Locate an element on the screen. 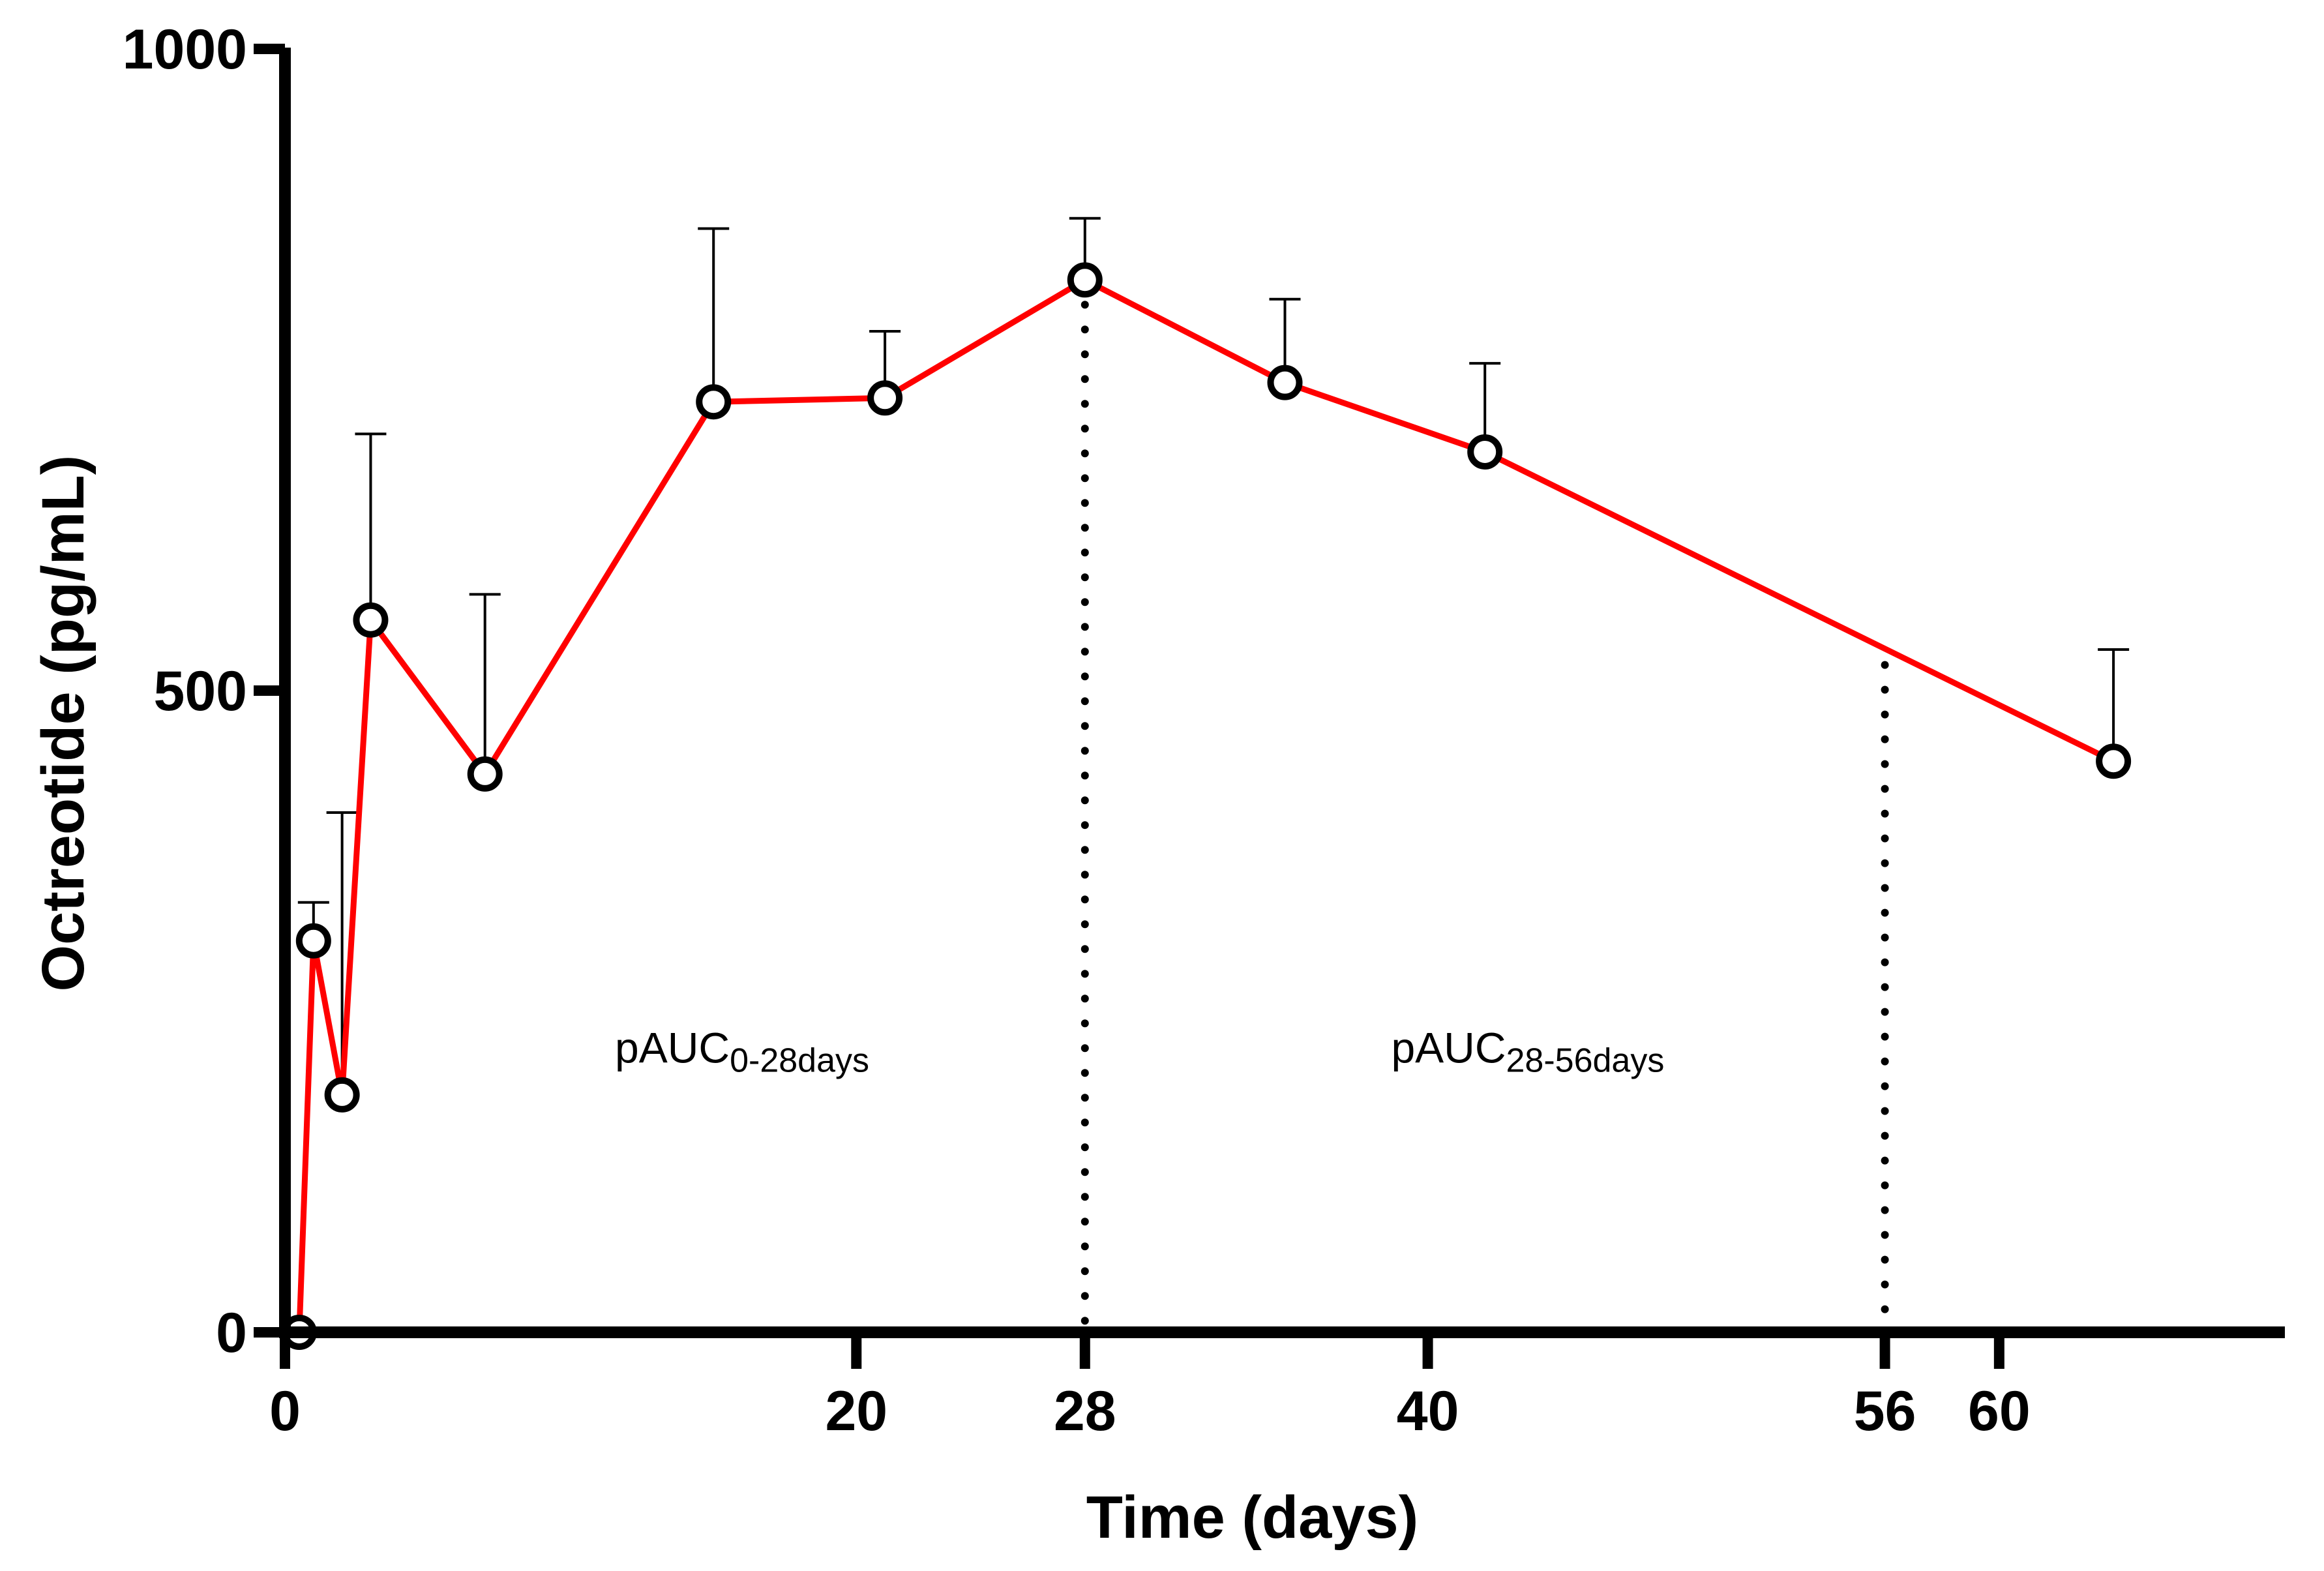  y-tick-label: 0 is located at coordinates (232, 1333).